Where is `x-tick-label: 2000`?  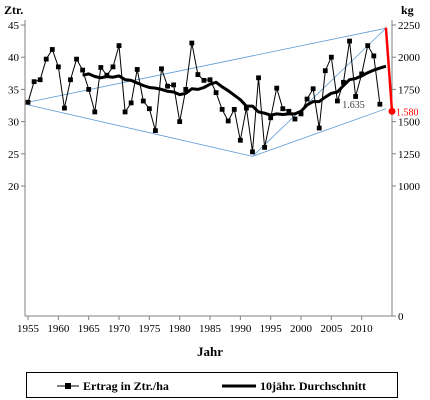
x-tick-label: 2000 is located at coordinates (301, 329).